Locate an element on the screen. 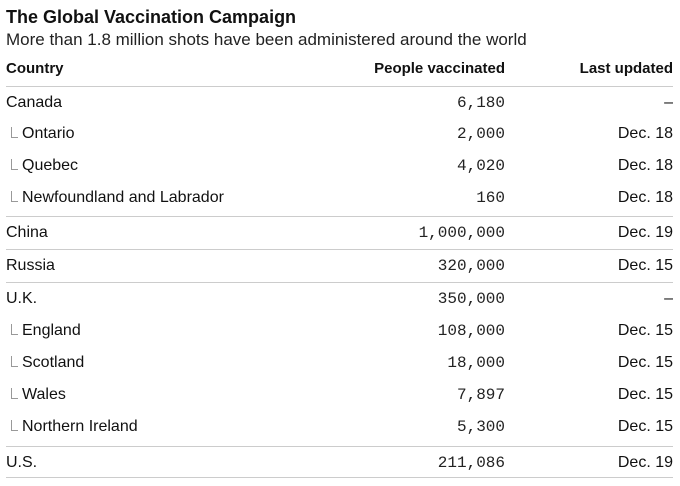 The image size is (680, 486). people-vaccinated-value: 7,897 is located at coordinates (480, 395).